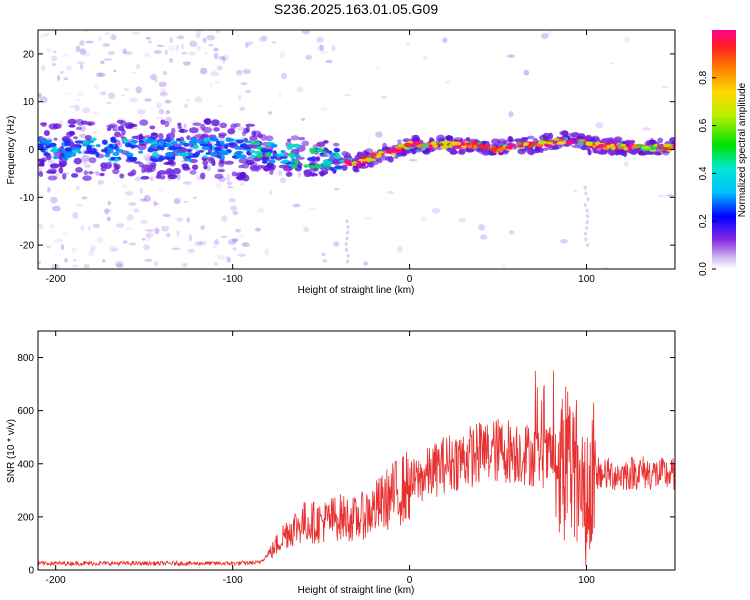 The height and width of the screenshot is (600, 750). What do you see at coordinates (25, 358) in the screenshot?
I see `snr-y-tick-label: 800` at bounding box center [25, 358].